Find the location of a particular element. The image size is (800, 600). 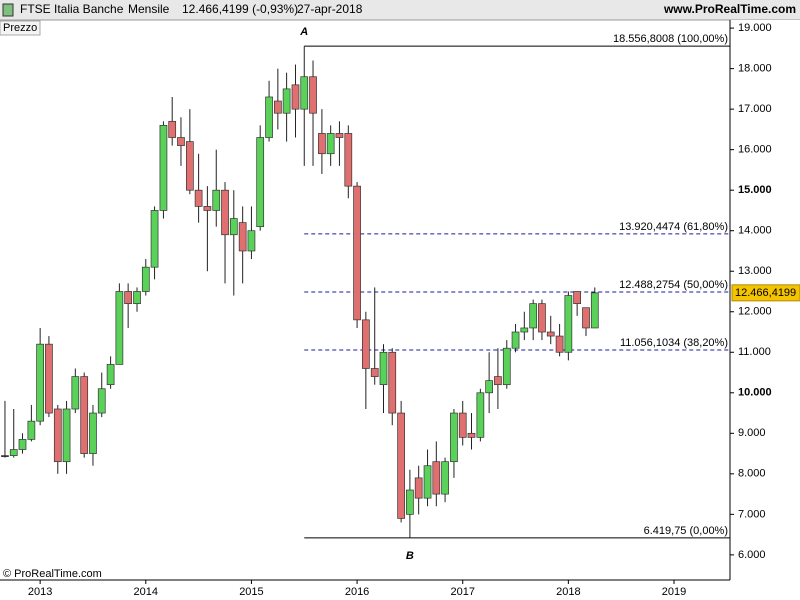

copyright: © ProRealTime.com is located at coordinates (52, 574).